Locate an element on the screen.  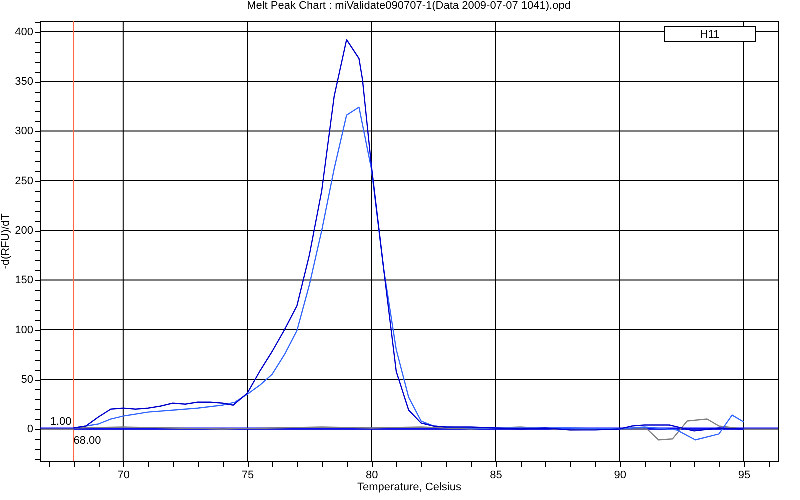
y-tick-label: 250 is located at coordinates (24, 181).